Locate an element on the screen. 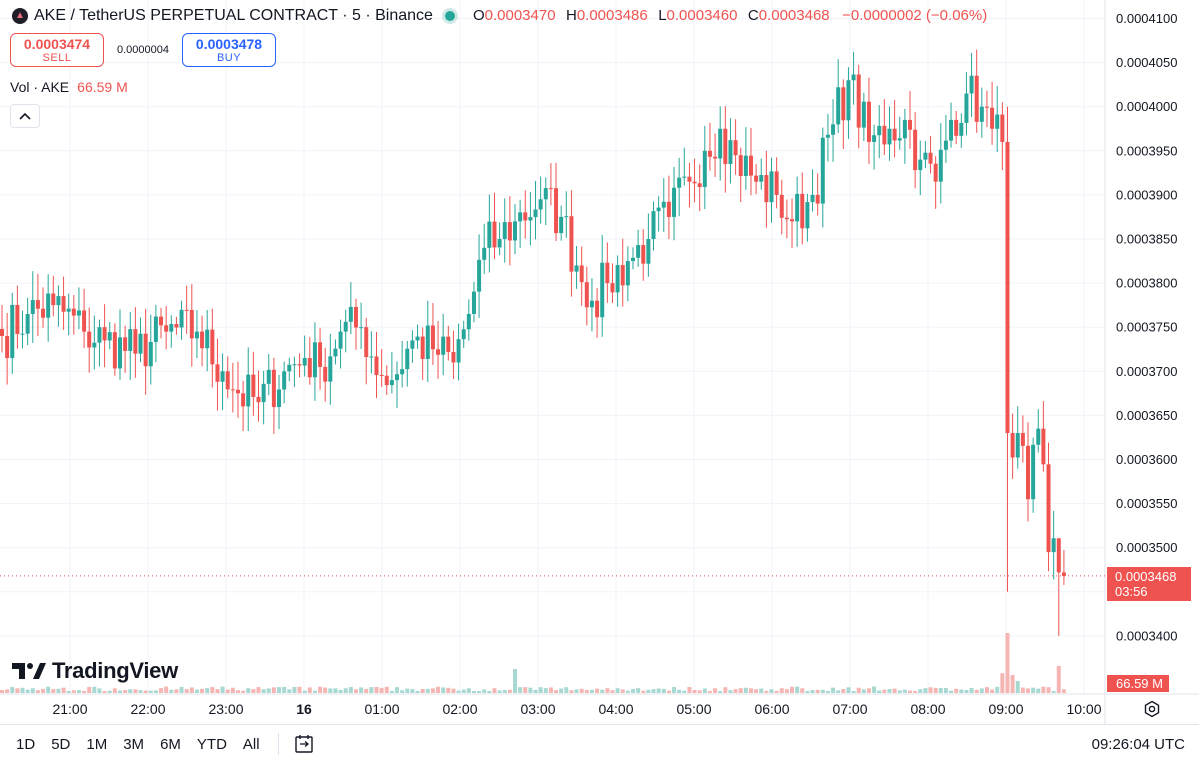  date-range-icon is located at coordinates (304, 744).